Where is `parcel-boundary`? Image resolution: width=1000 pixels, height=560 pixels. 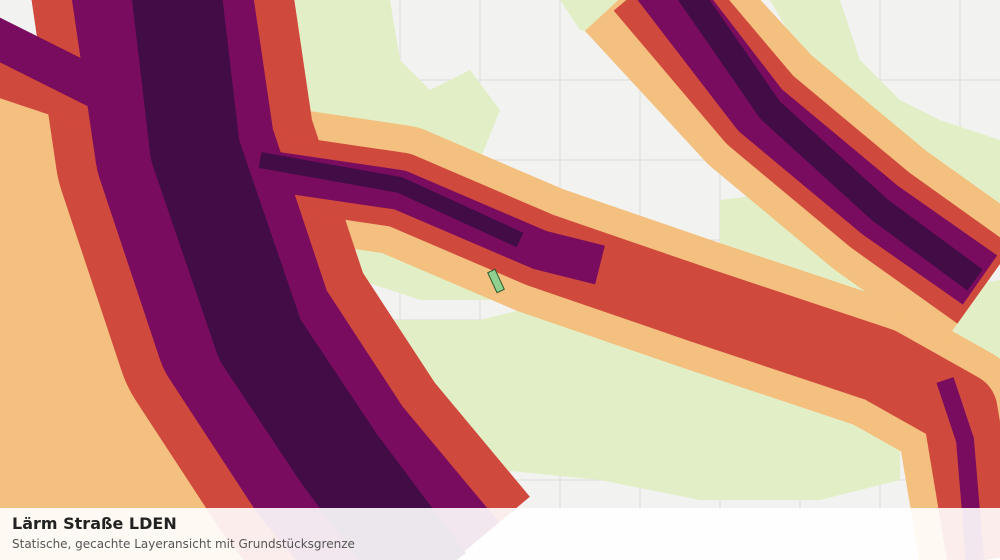
parcel-boundary is located at coordinates (496, 281).